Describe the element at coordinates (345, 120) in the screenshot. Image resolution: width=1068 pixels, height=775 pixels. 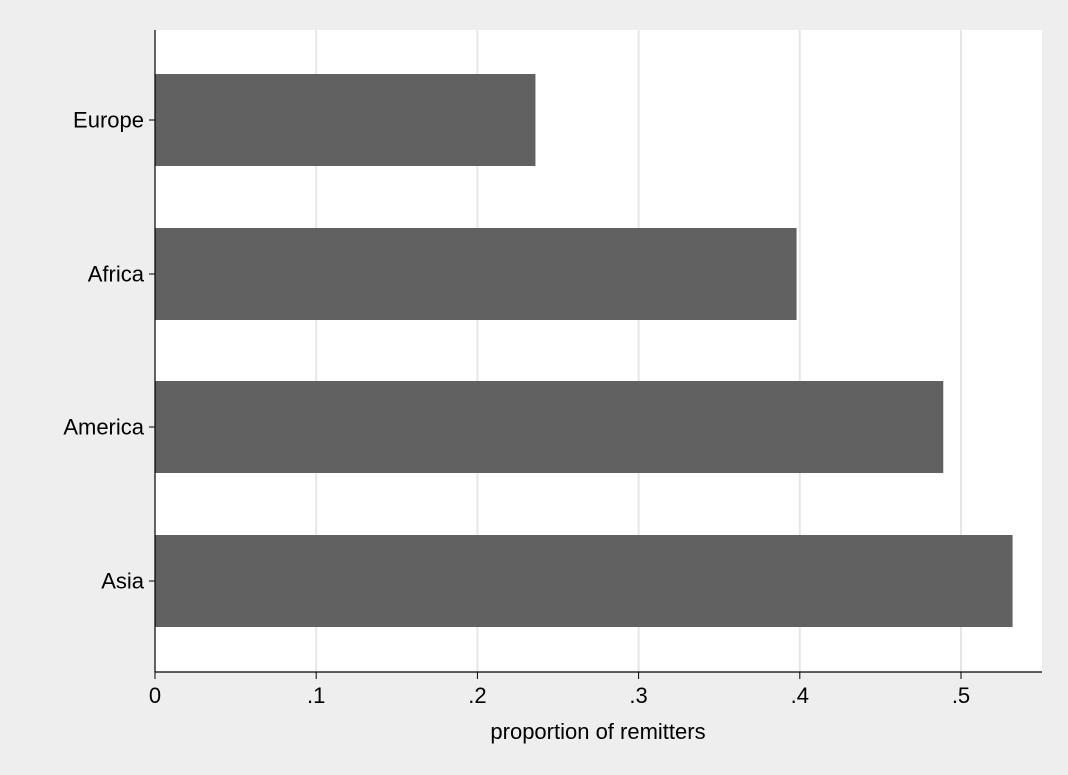
I see `bar-europe` at that location.